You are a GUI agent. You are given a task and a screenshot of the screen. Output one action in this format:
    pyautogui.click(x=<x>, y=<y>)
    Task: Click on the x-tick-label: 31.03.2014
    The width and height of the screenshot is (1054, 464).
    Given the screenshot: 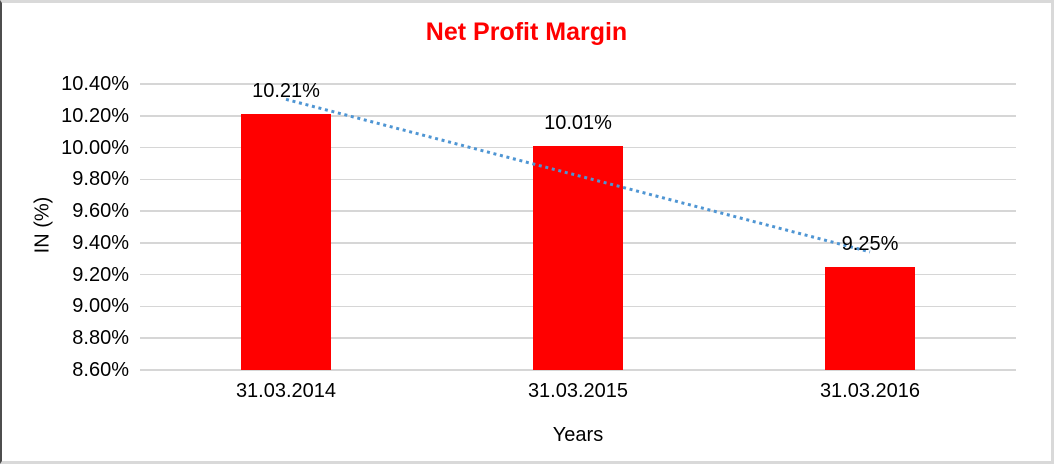 What is the action you would take?
    pyautogui.click(x=286, y=391)
    